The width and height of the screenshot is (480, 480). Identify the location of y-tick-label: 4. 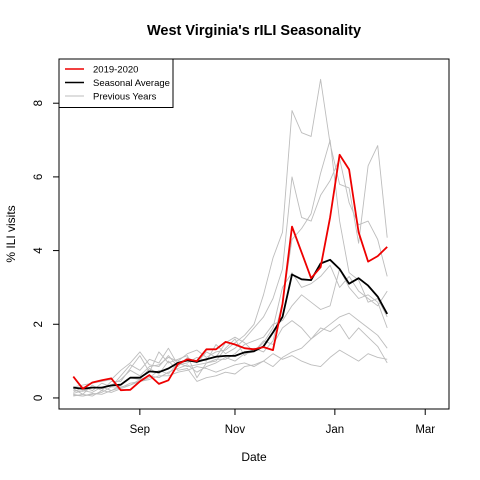
(39, 250).